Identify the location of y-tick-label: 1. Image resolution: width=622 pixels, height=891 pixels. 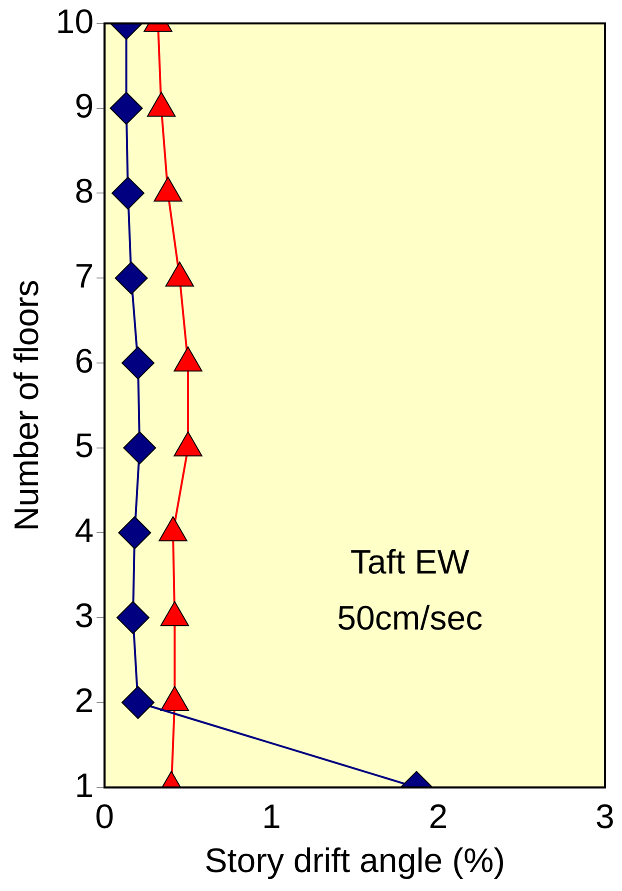
(84, 785).